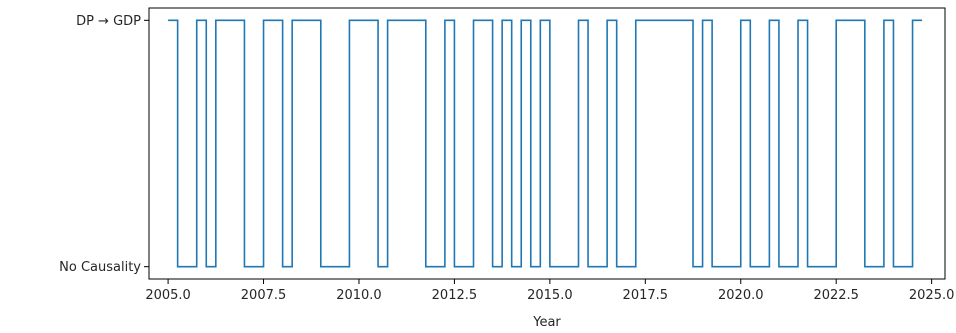  Describe the element at coordinates (359, 295) in the screenshot. I see `x-tick-label: 2010.0` at that location.